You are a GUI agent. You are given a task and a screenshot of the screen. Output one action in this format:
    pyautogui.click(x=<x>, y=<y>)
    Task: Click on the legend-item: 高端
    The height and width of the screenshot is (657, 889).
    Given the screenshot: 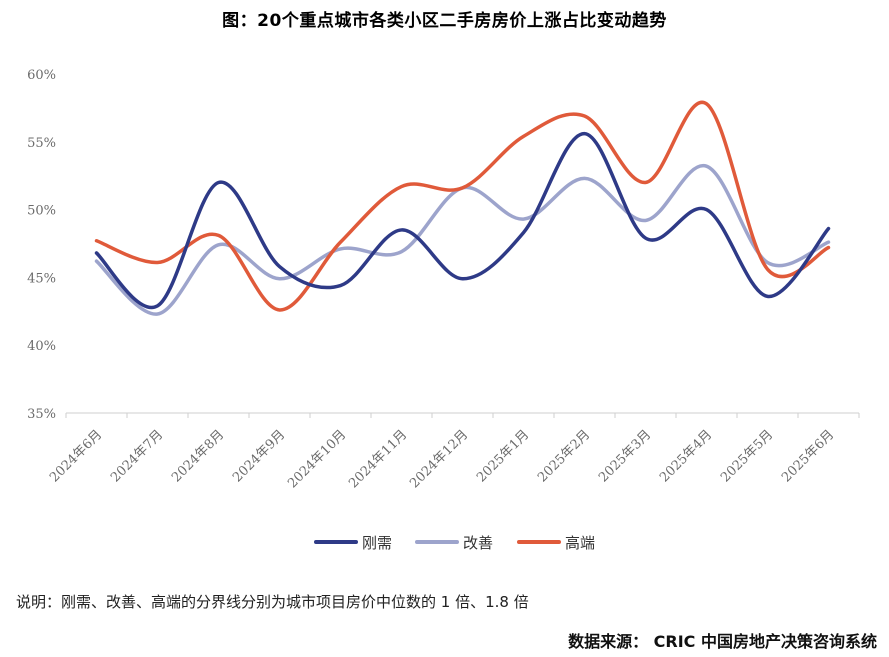 What is the action you would take?
    pyautogui.click(x=556, y=543)
    